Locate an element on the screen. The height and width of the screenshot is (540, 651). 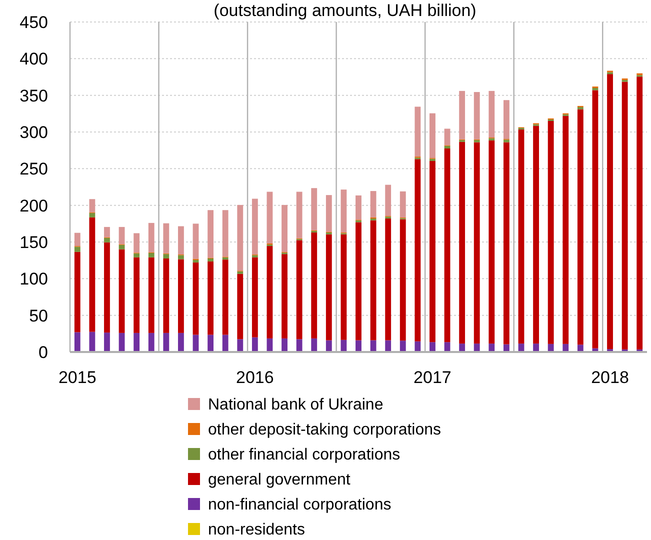
legend-label: other financial corporations is located at coordinates (304, 455).